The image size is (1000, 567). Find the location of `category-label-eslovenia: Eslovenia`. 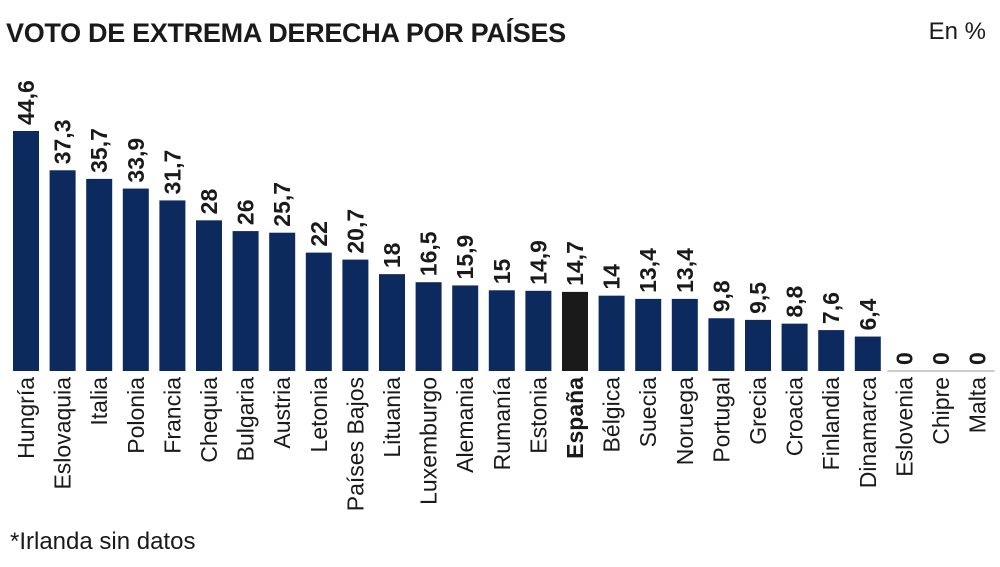

category-label-eslovenia: Eslovenia is located at coordinates (904, 427).